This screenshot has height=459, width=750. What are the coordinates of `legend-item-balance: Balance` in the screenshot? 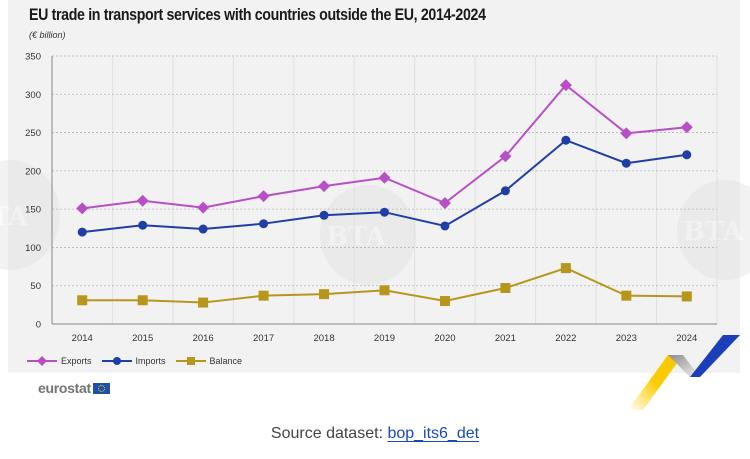 It's located at (209, 361).